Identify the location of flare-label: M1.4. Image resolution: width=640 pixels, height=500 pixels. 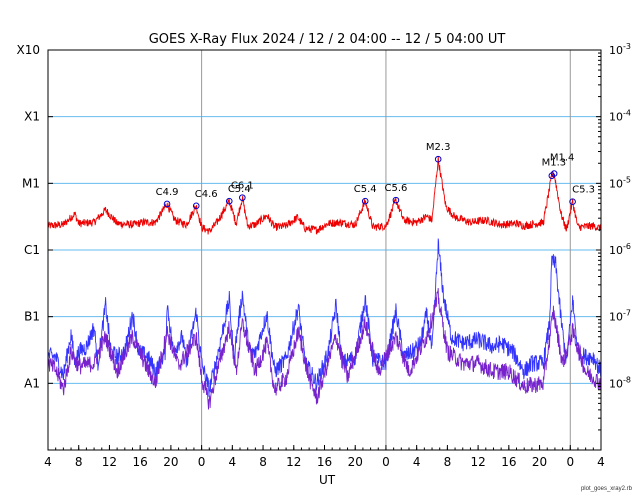
(562, 158).